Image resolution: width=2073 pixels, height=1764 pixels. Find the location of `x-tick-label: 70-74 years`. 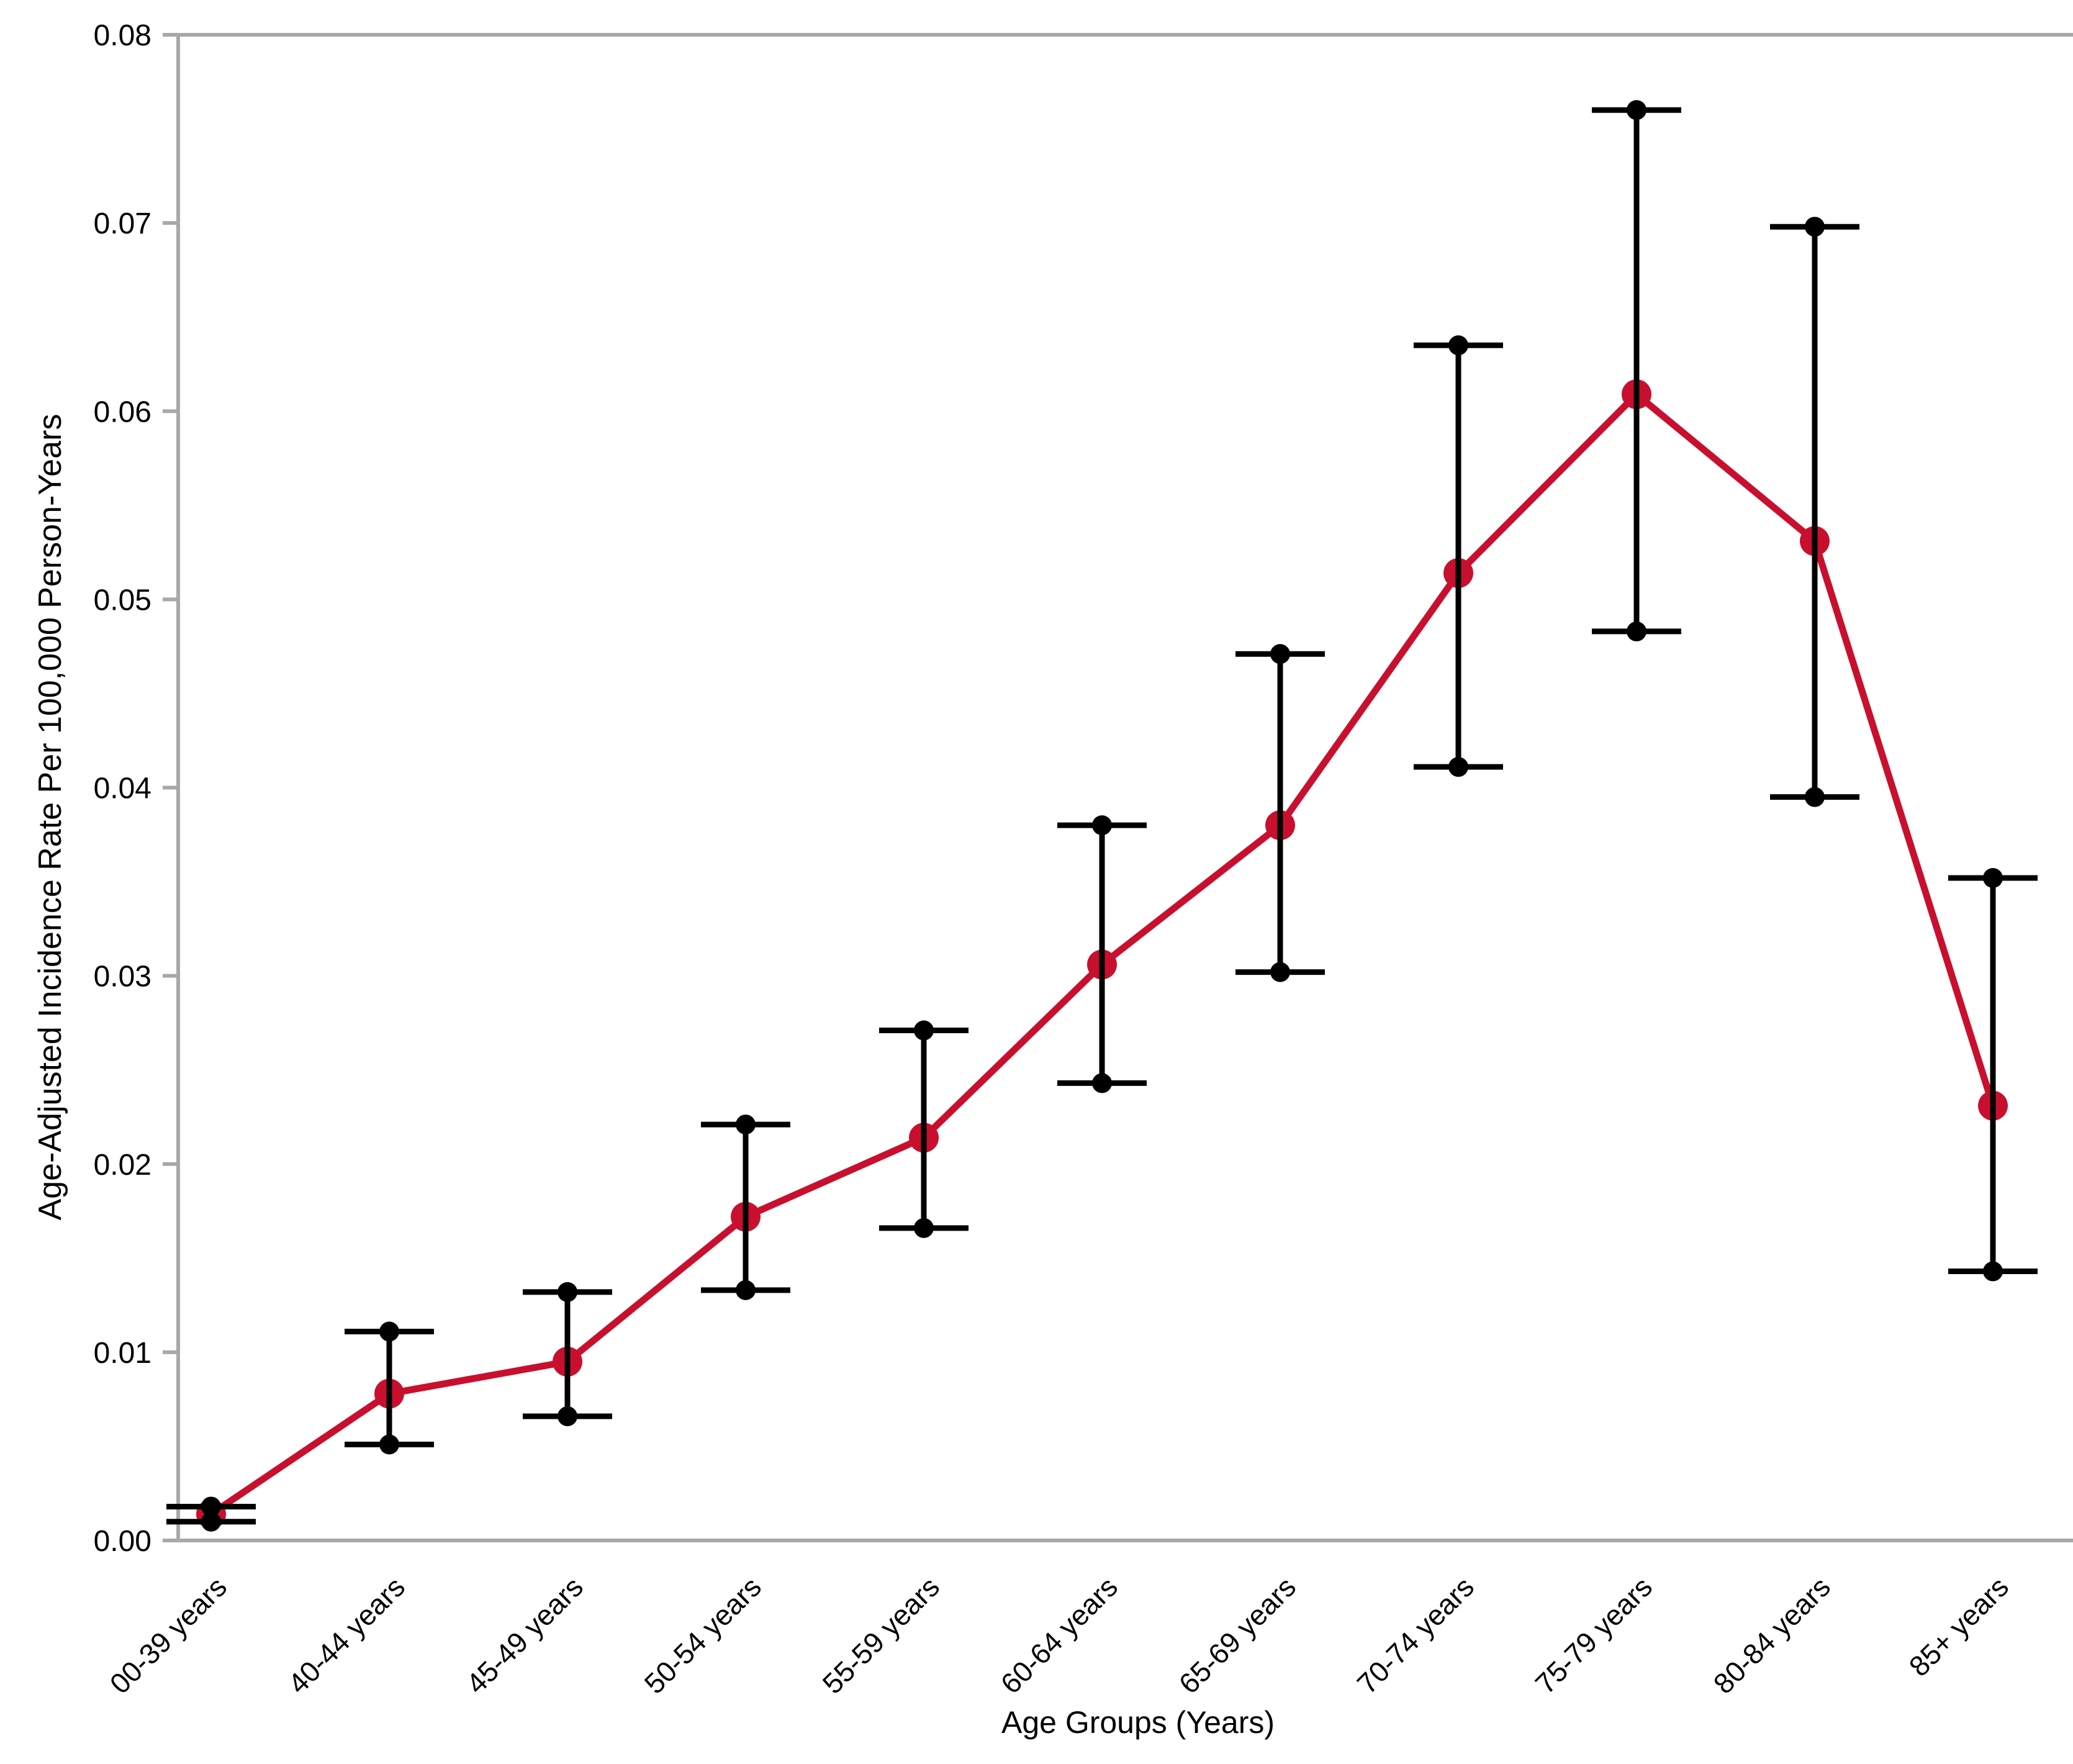

x-tick-label: 70-74 years is located at coordinates (1416, 1635).